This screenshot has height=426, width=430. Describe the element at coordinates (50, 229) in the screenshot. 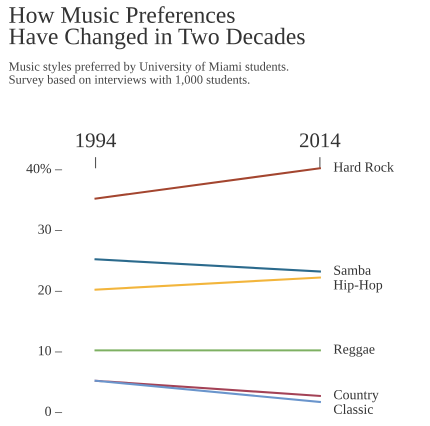

I see `y-tick-label: 30 –` at that location.